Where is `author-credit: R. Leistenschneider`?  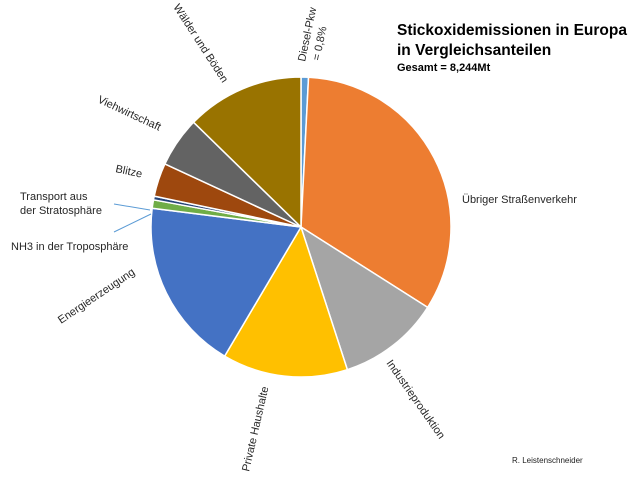
author-credit: R. Leistenschneider is located at coordinates (547, 460).